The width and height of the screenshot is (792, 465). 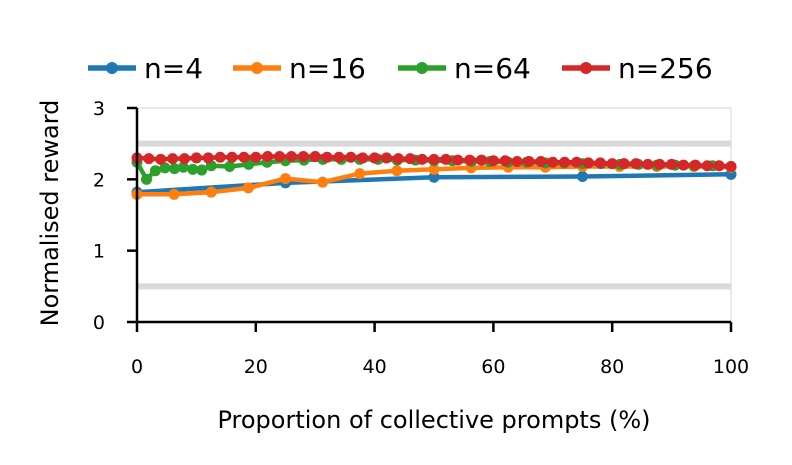 I want to click on legend-item: n=4, so click(x=145, y=68).